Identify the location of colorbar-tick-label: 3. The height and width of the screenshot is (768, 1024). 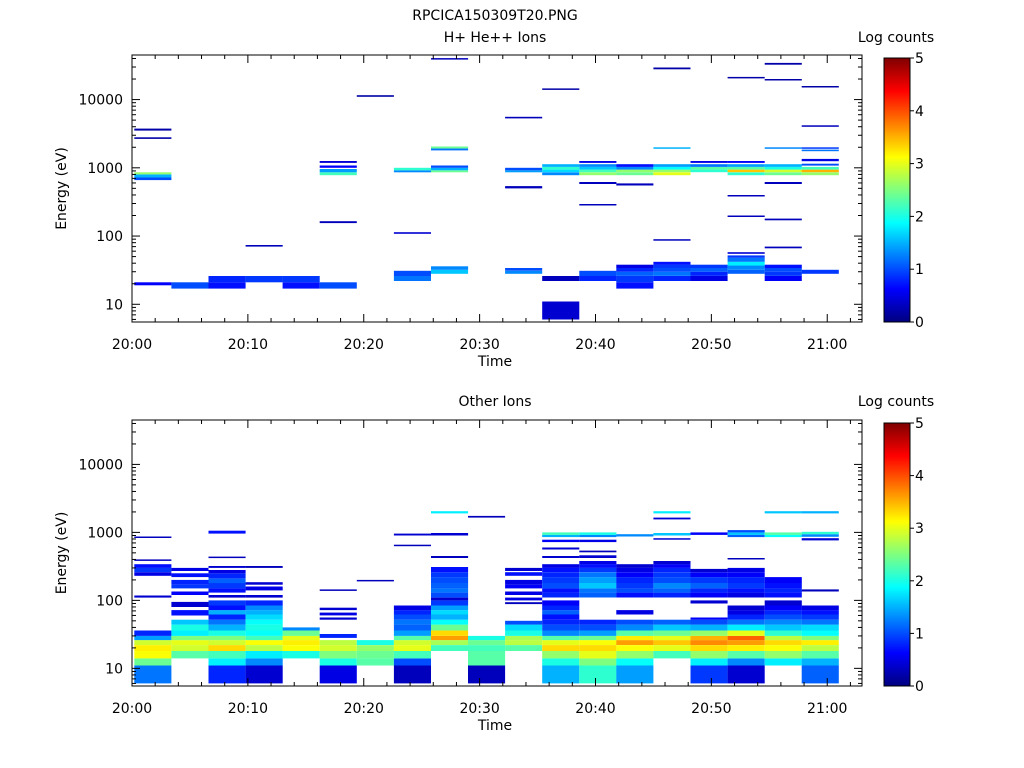
(919, 529).